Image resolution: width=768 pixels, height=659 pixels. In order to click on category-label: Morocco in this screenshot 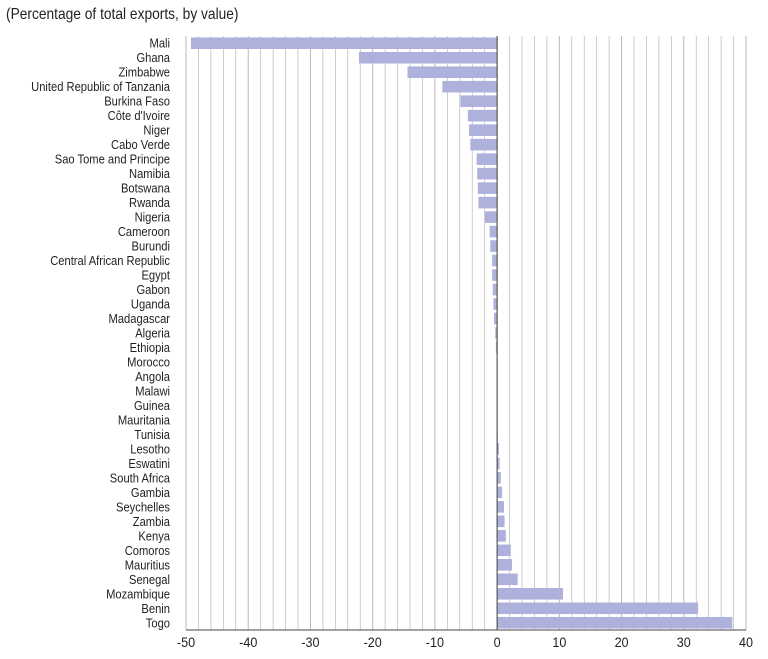, I will do `click(148, 362)`.